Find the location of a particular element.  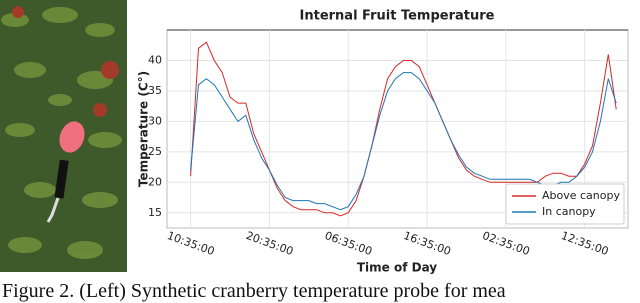

legend-label: In canopy is located at coordinates (569, 211).